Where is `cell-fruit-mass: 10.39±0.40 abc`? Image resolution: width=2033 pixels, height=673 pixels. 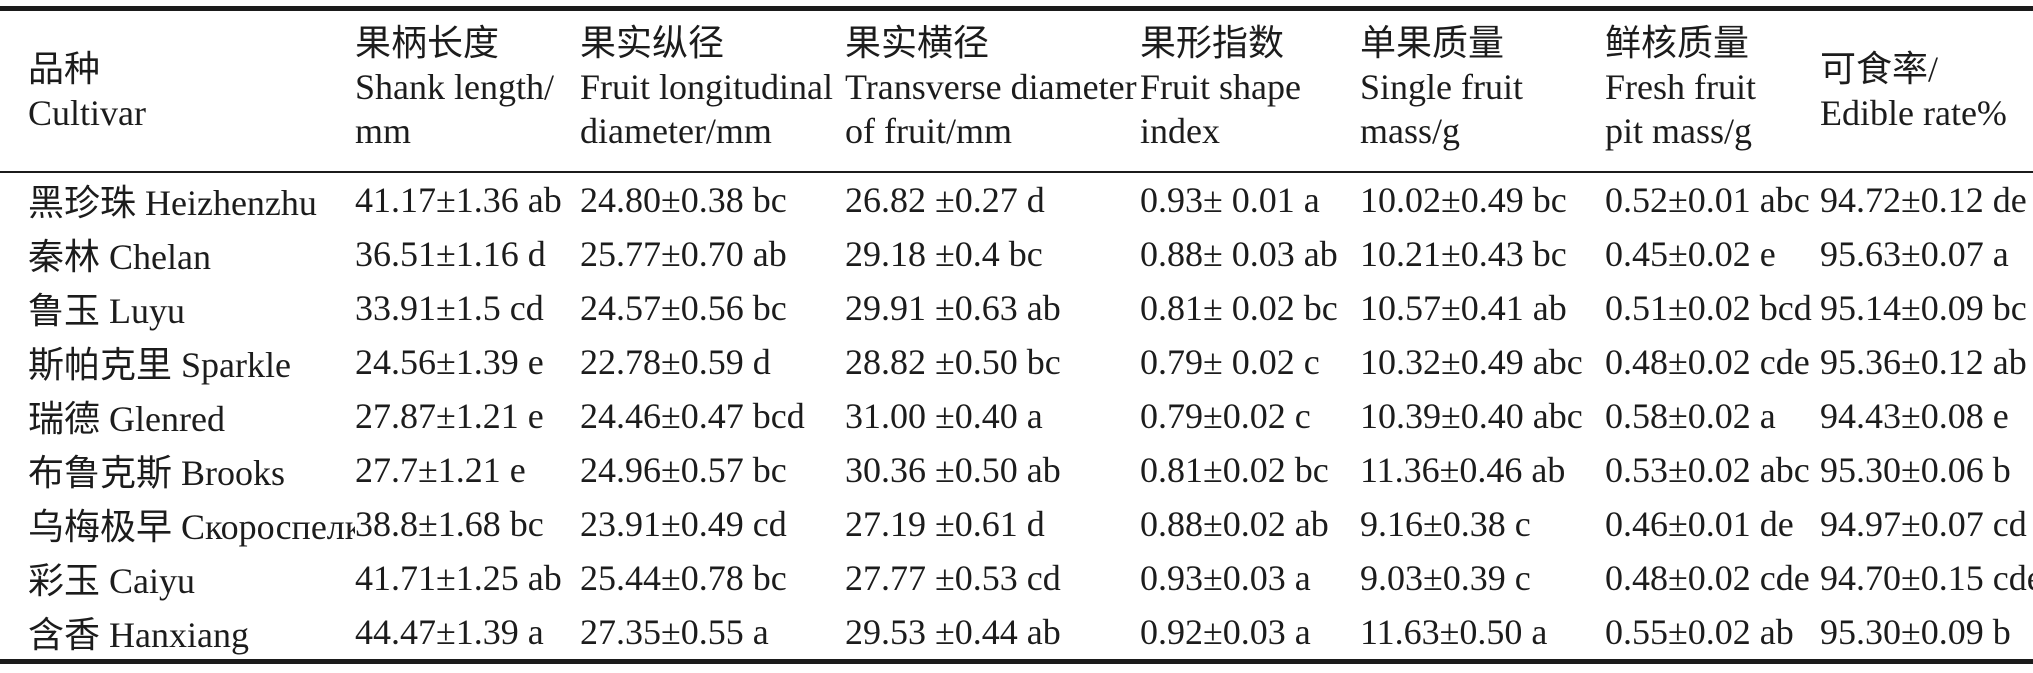 cell-fruit-mass: 10.39±0.40 abc is located at coordinates (1471, 416).